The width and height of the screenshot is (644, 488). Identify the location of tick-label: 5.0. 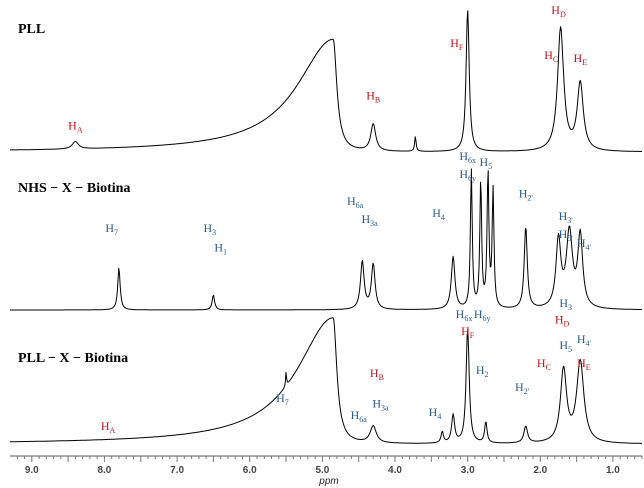
(322, 470).